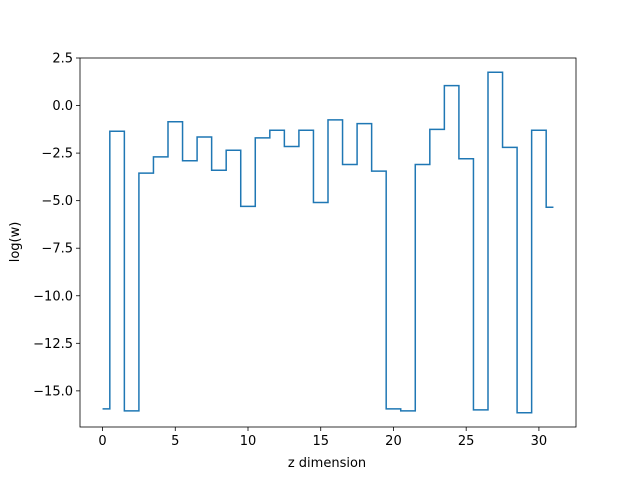 This screenshot has height=480, width=640. Describe the element at coordinates (102, 441) in the screenshot. I see `x-tick-label: 0` at that location.